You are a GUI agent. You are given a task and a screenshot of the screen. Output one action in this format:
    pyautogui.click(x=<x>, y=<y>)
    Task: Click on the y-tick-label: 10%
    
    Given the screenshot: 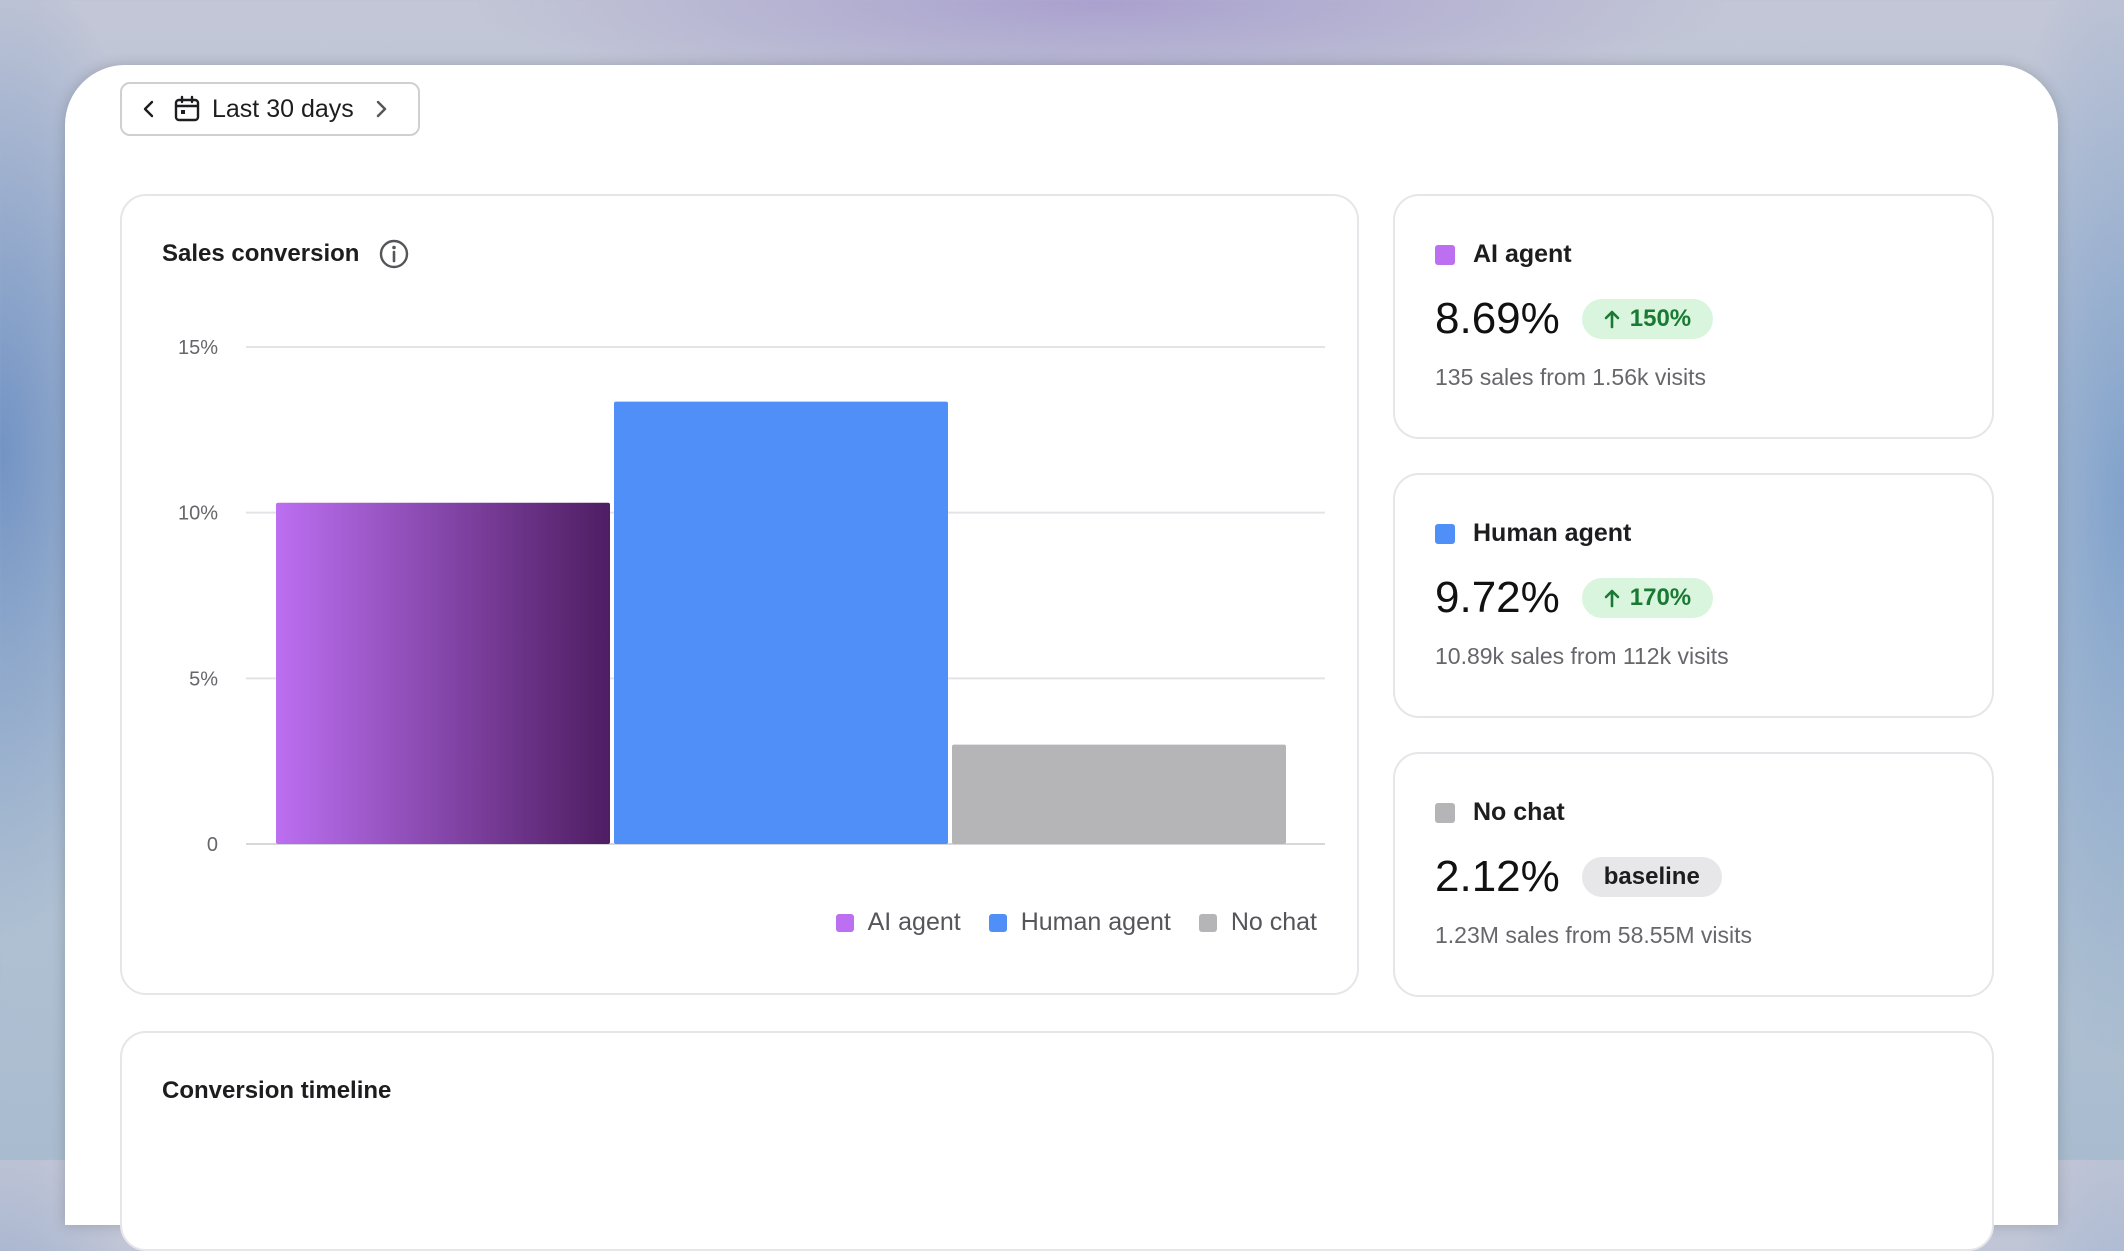 What is the action you would take?
    pyautogui.click(x=198, y=514)
    